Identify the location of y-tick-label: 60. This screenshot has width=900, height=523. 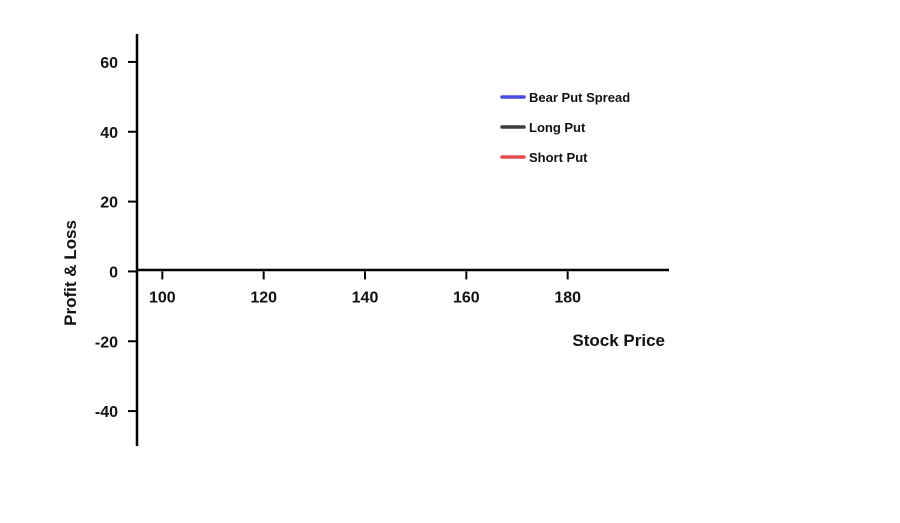
(109, 63).